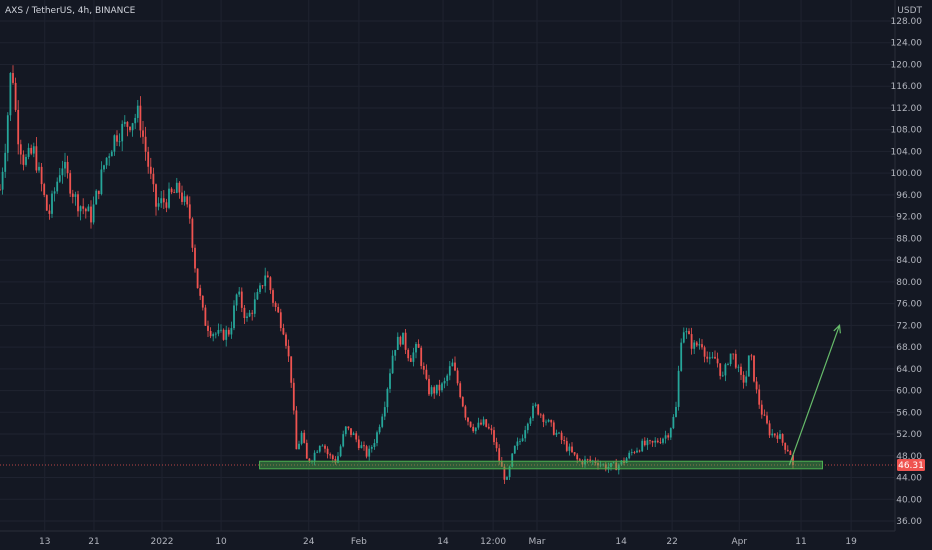 The width and height of the screenshot is (932, 550). I want to click on time-tick-label: 14, so click(443, 542).